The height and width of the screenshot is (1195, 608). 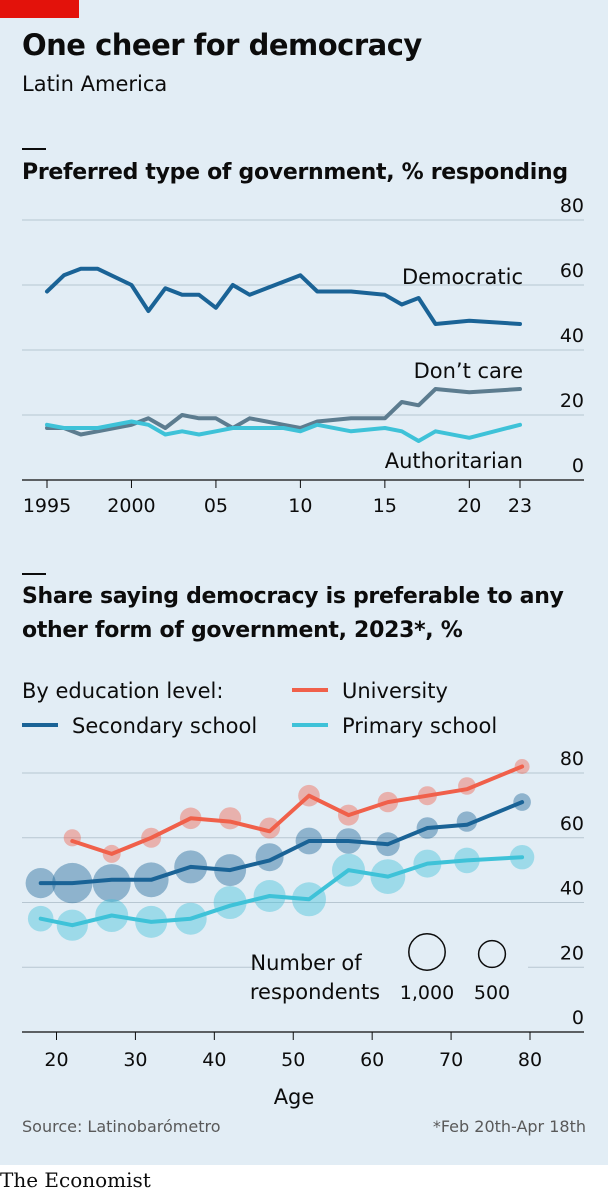 What do you see at coordinates (283, 296) in the screenshot?
I see `series-line-democratic` at bounding box center [283, 296].